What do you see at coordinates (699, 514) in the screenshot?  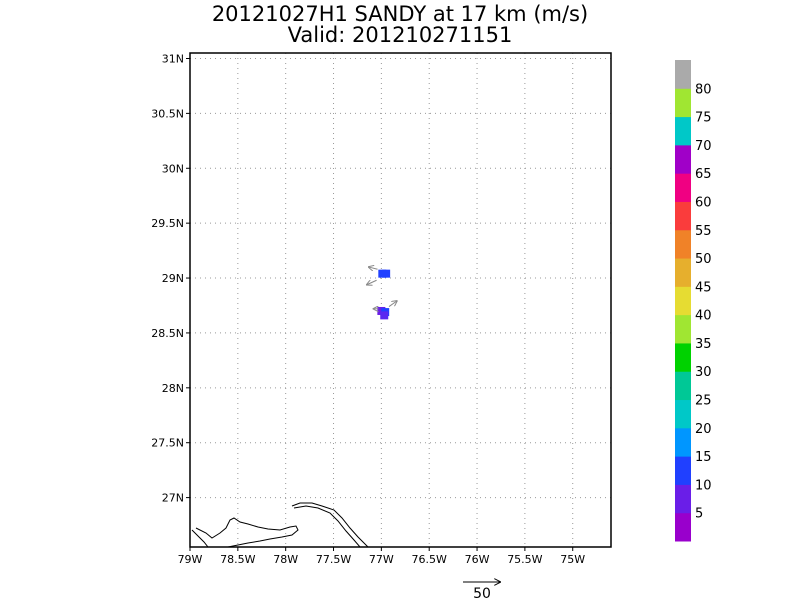 I see `colorbar-label: 5` at bounding box center [699, 514].